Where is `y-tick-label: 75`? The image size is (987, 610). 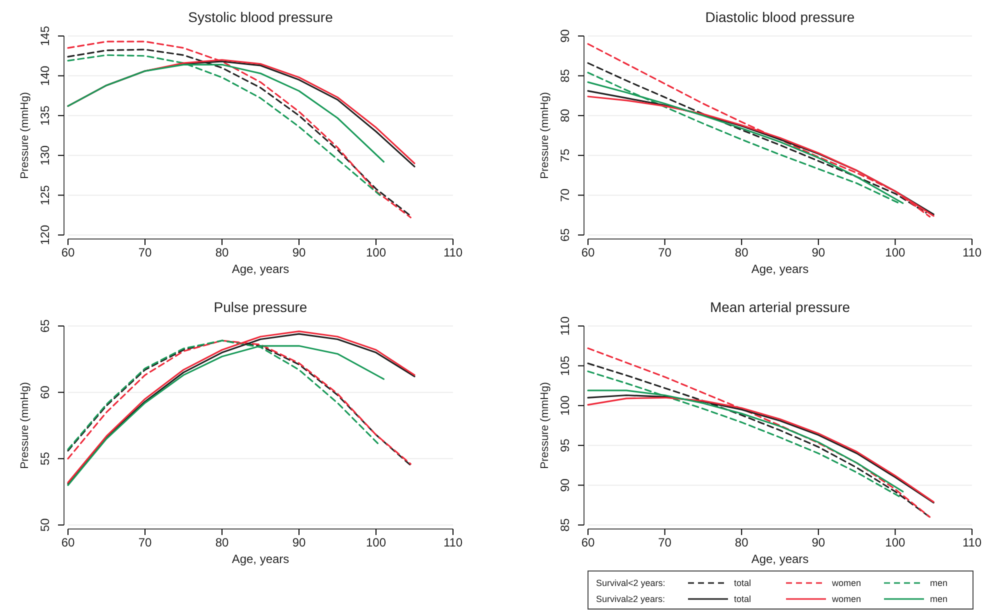 y-tick-label: 75 is located at coordinates (565, 155).